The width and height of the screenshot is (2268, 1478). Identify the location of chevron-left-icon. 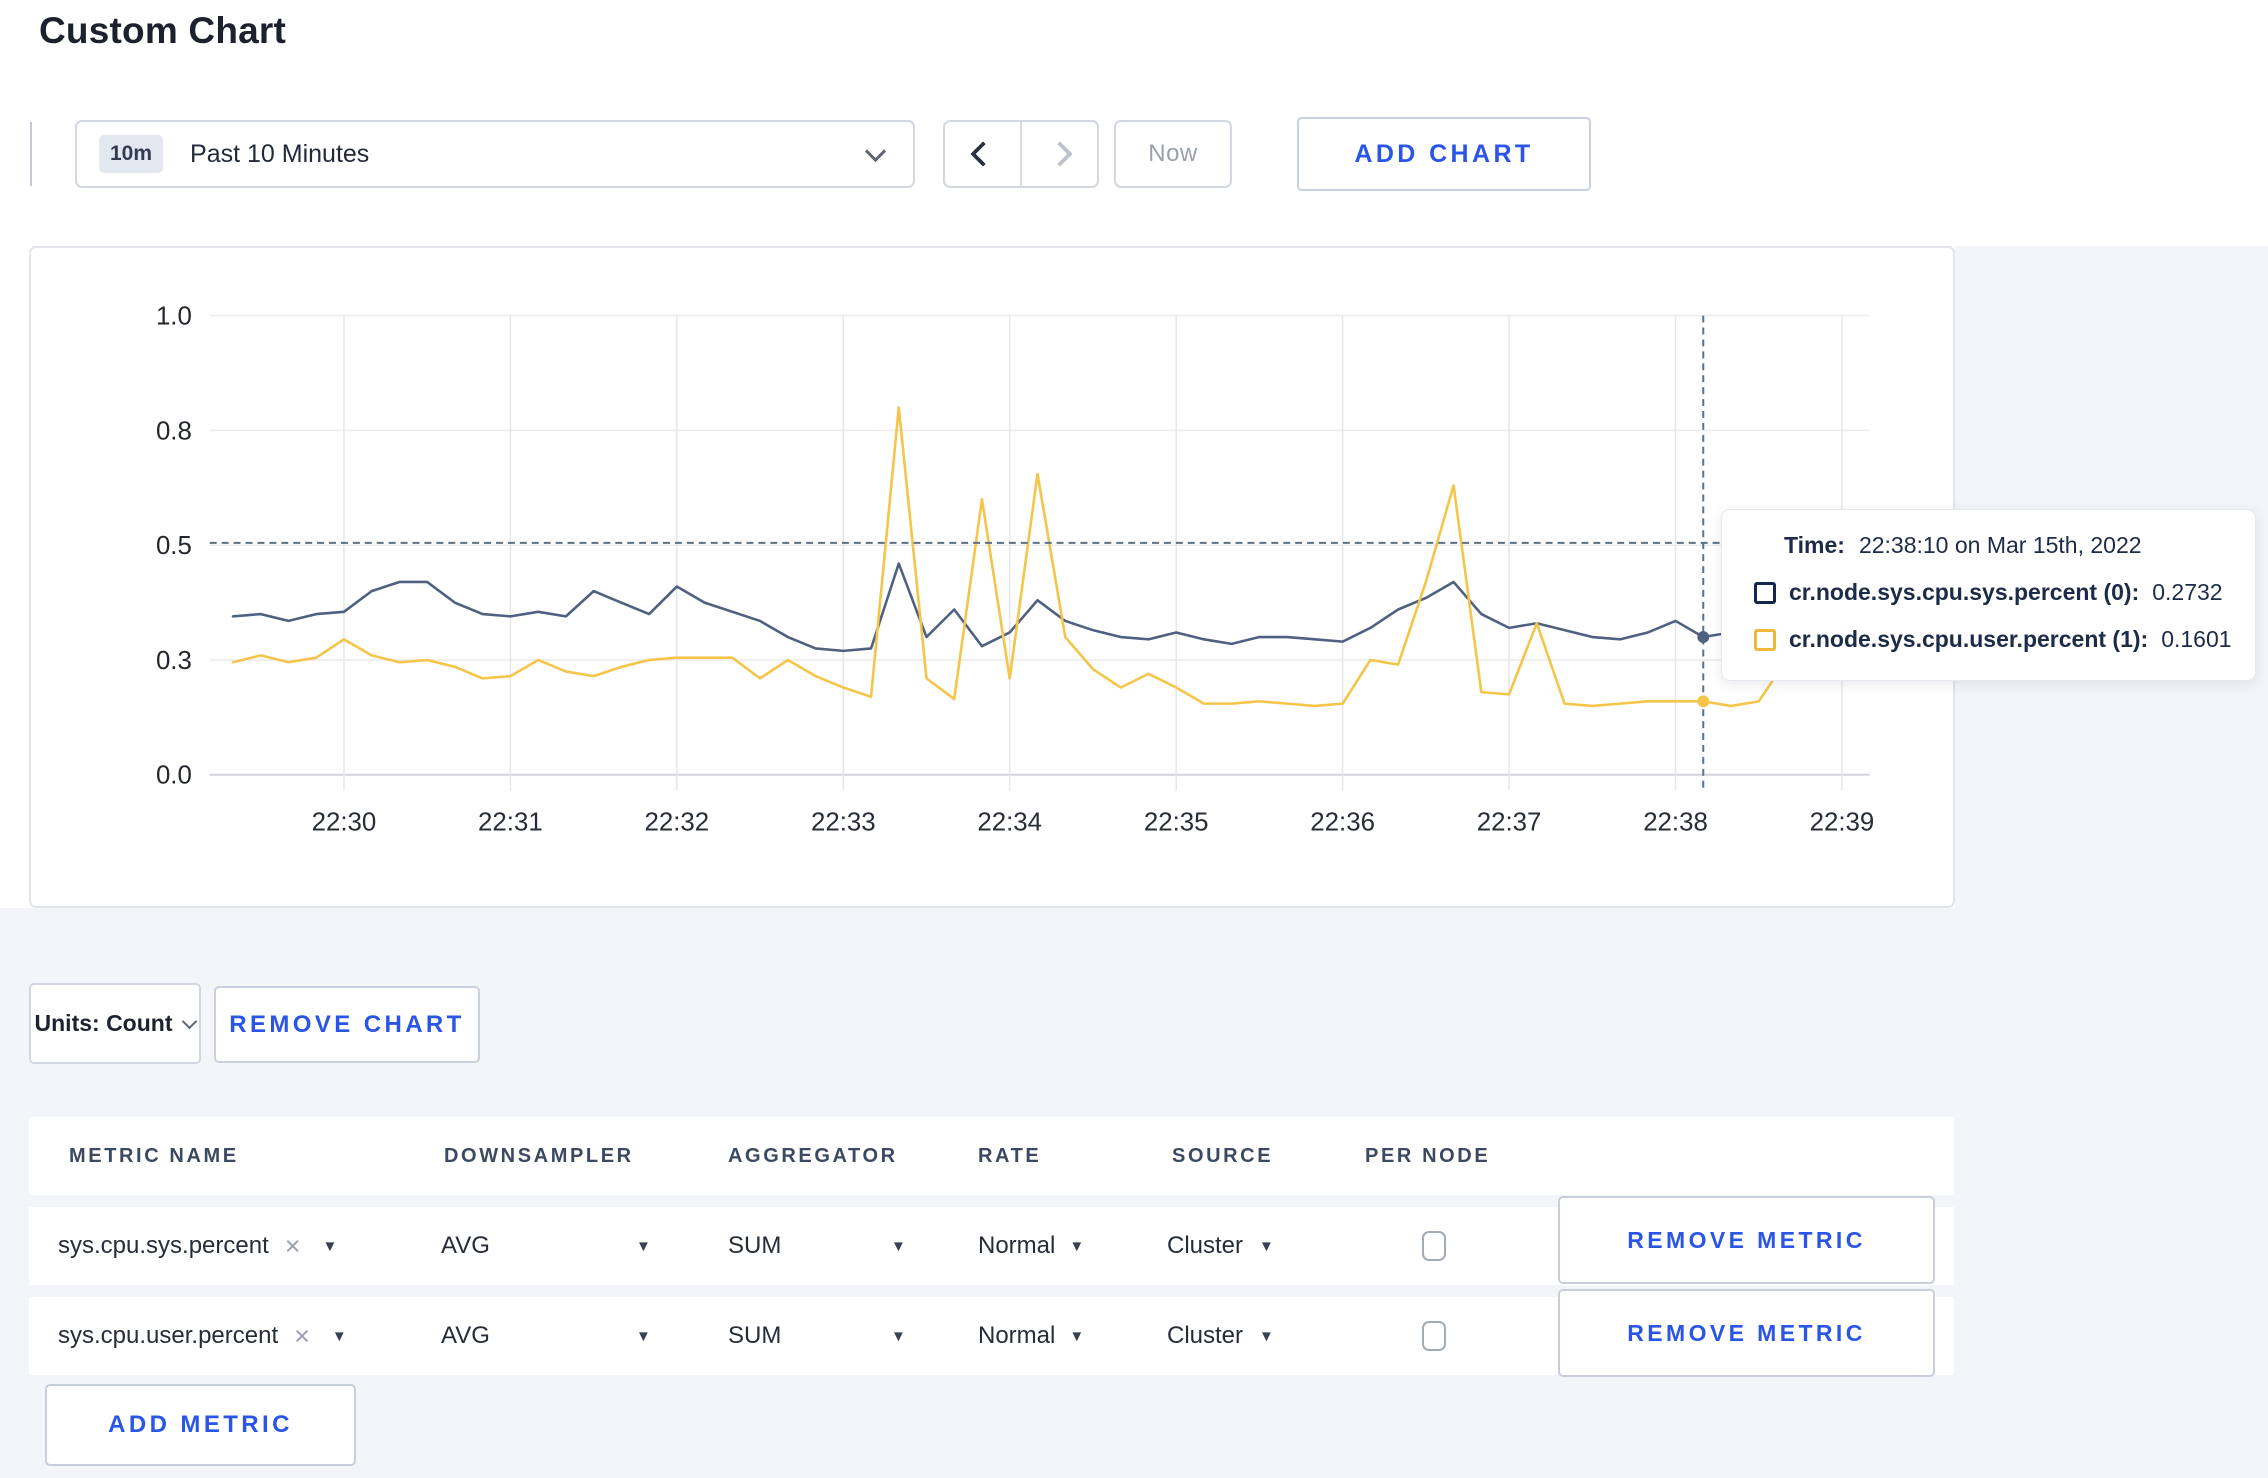
(982, 154).